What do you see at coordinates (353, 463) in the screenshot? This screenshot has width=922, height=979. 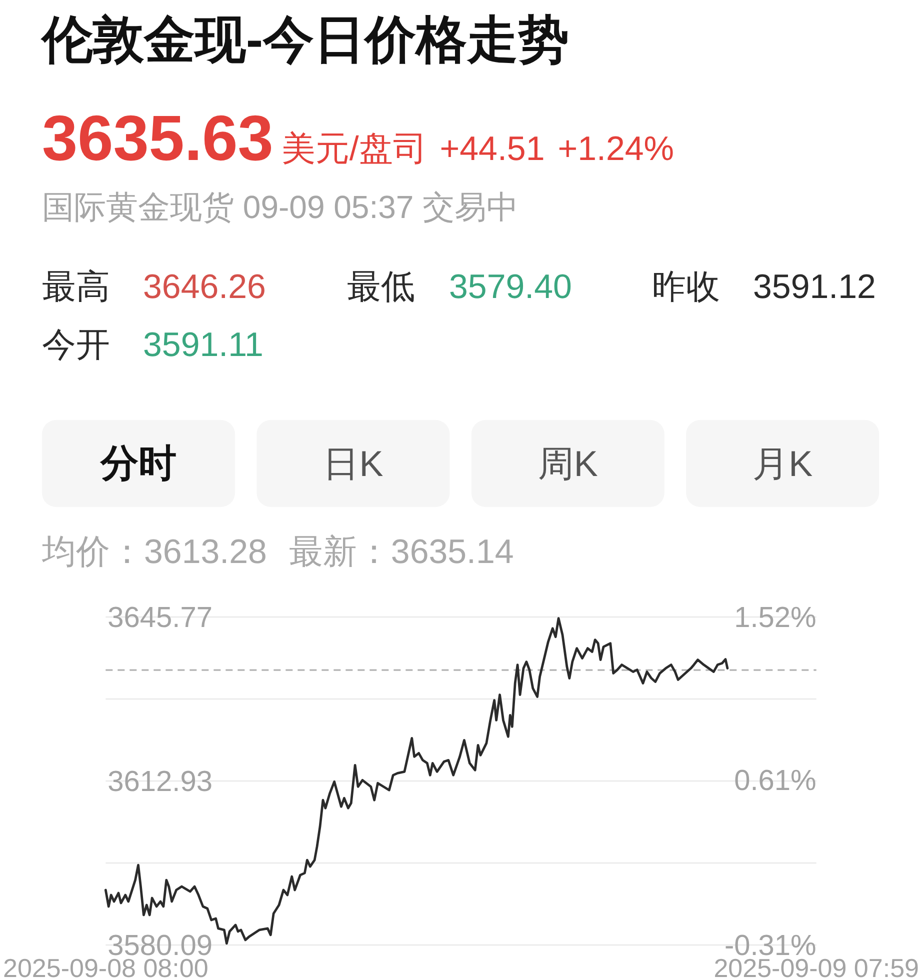 I see `button: 日K` at bounding box center [353, 463].